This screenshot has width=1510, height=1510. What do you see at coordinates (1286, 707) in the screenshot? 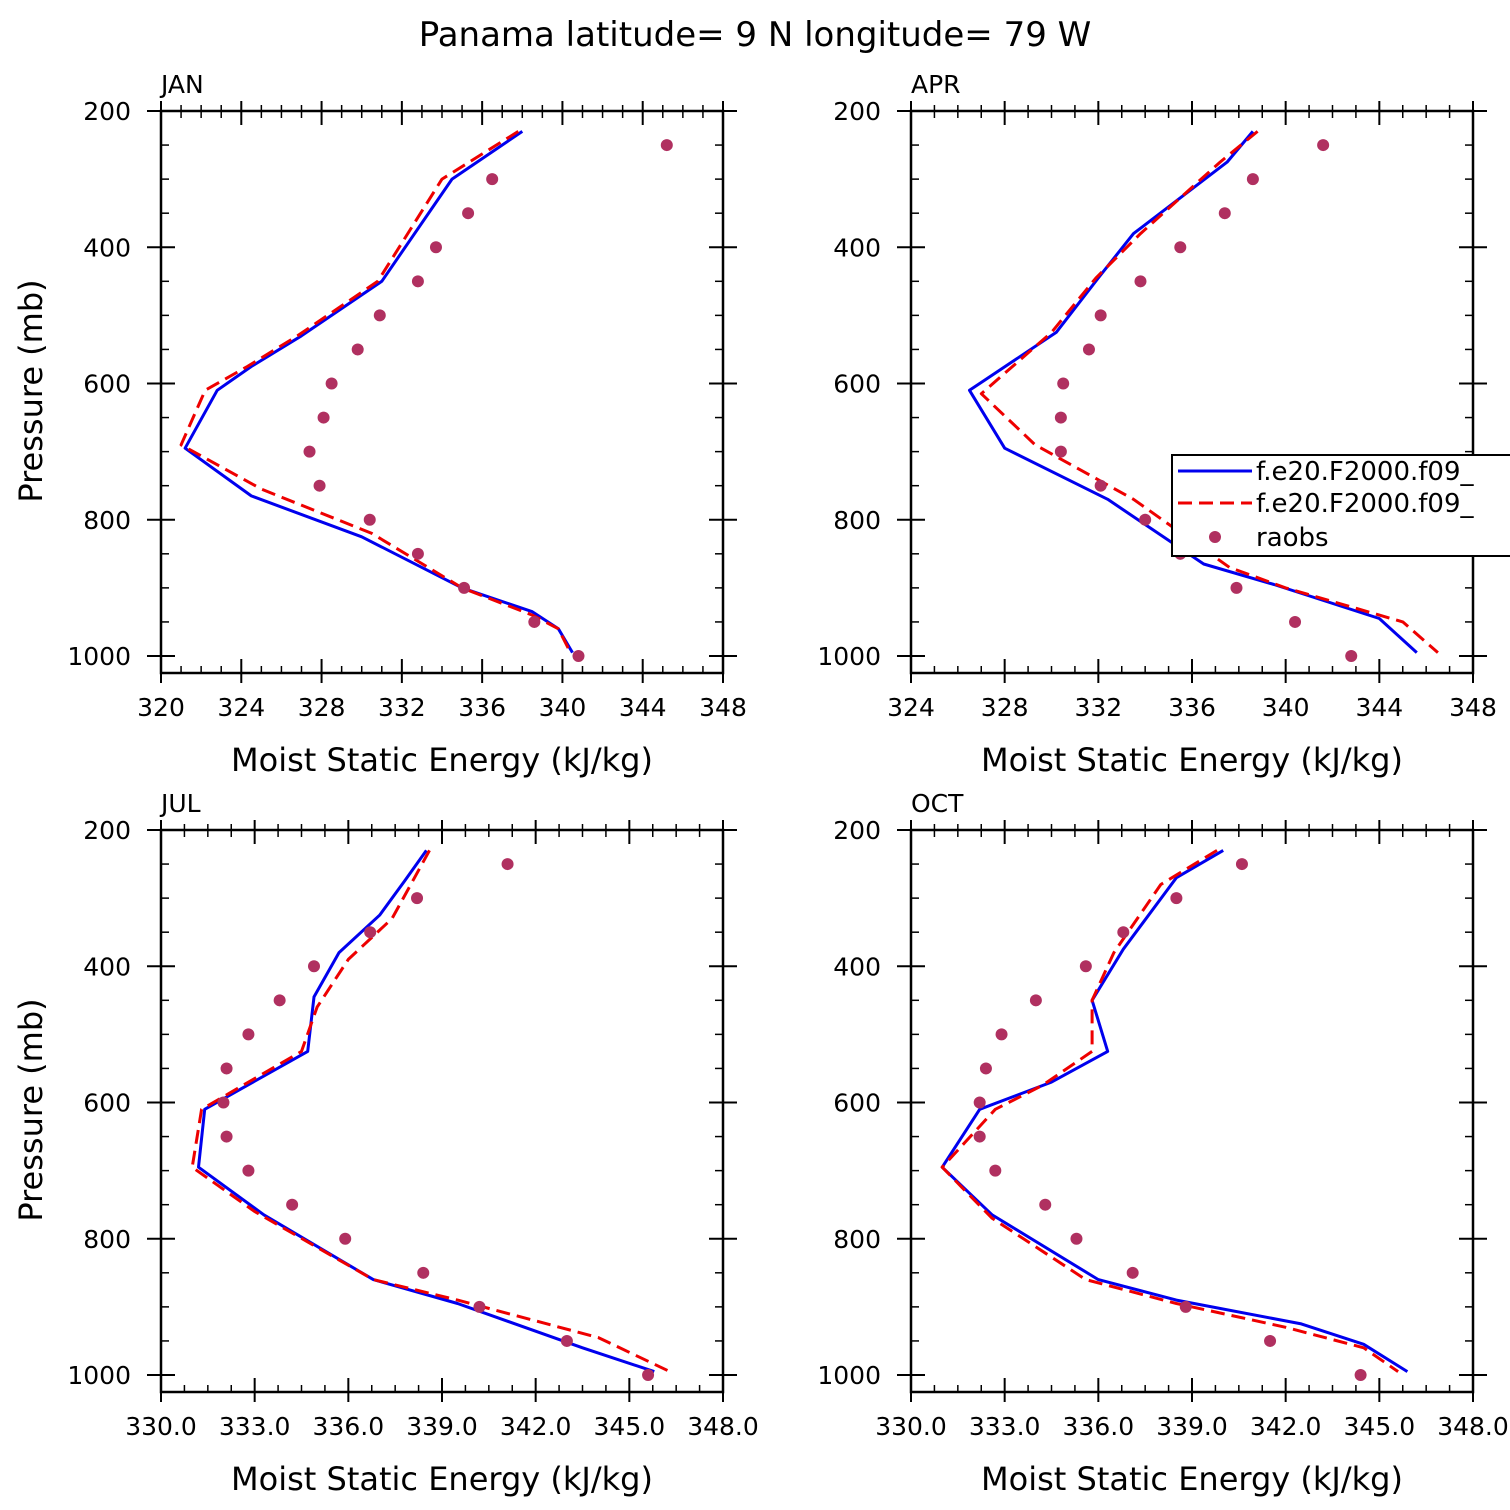
I see `x-tick-label: 340` at bounding box center [1286, 707].